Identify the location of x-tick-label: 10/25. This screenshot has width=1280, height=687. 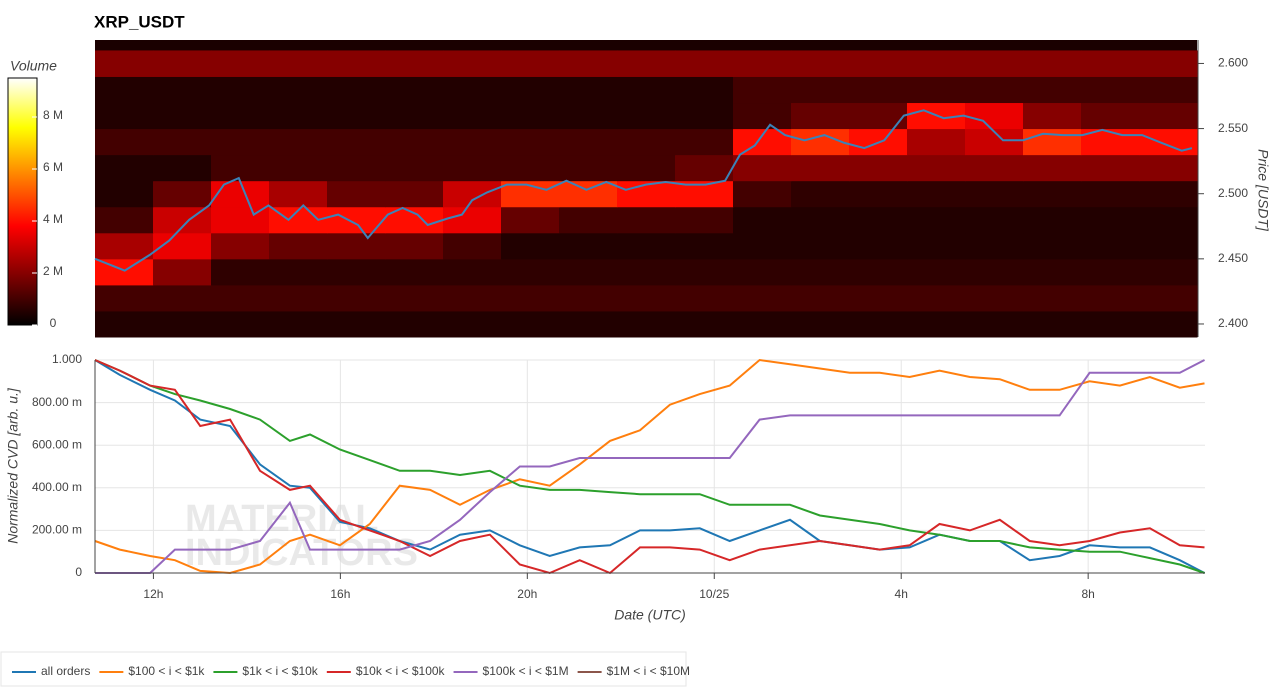
(714, 594).